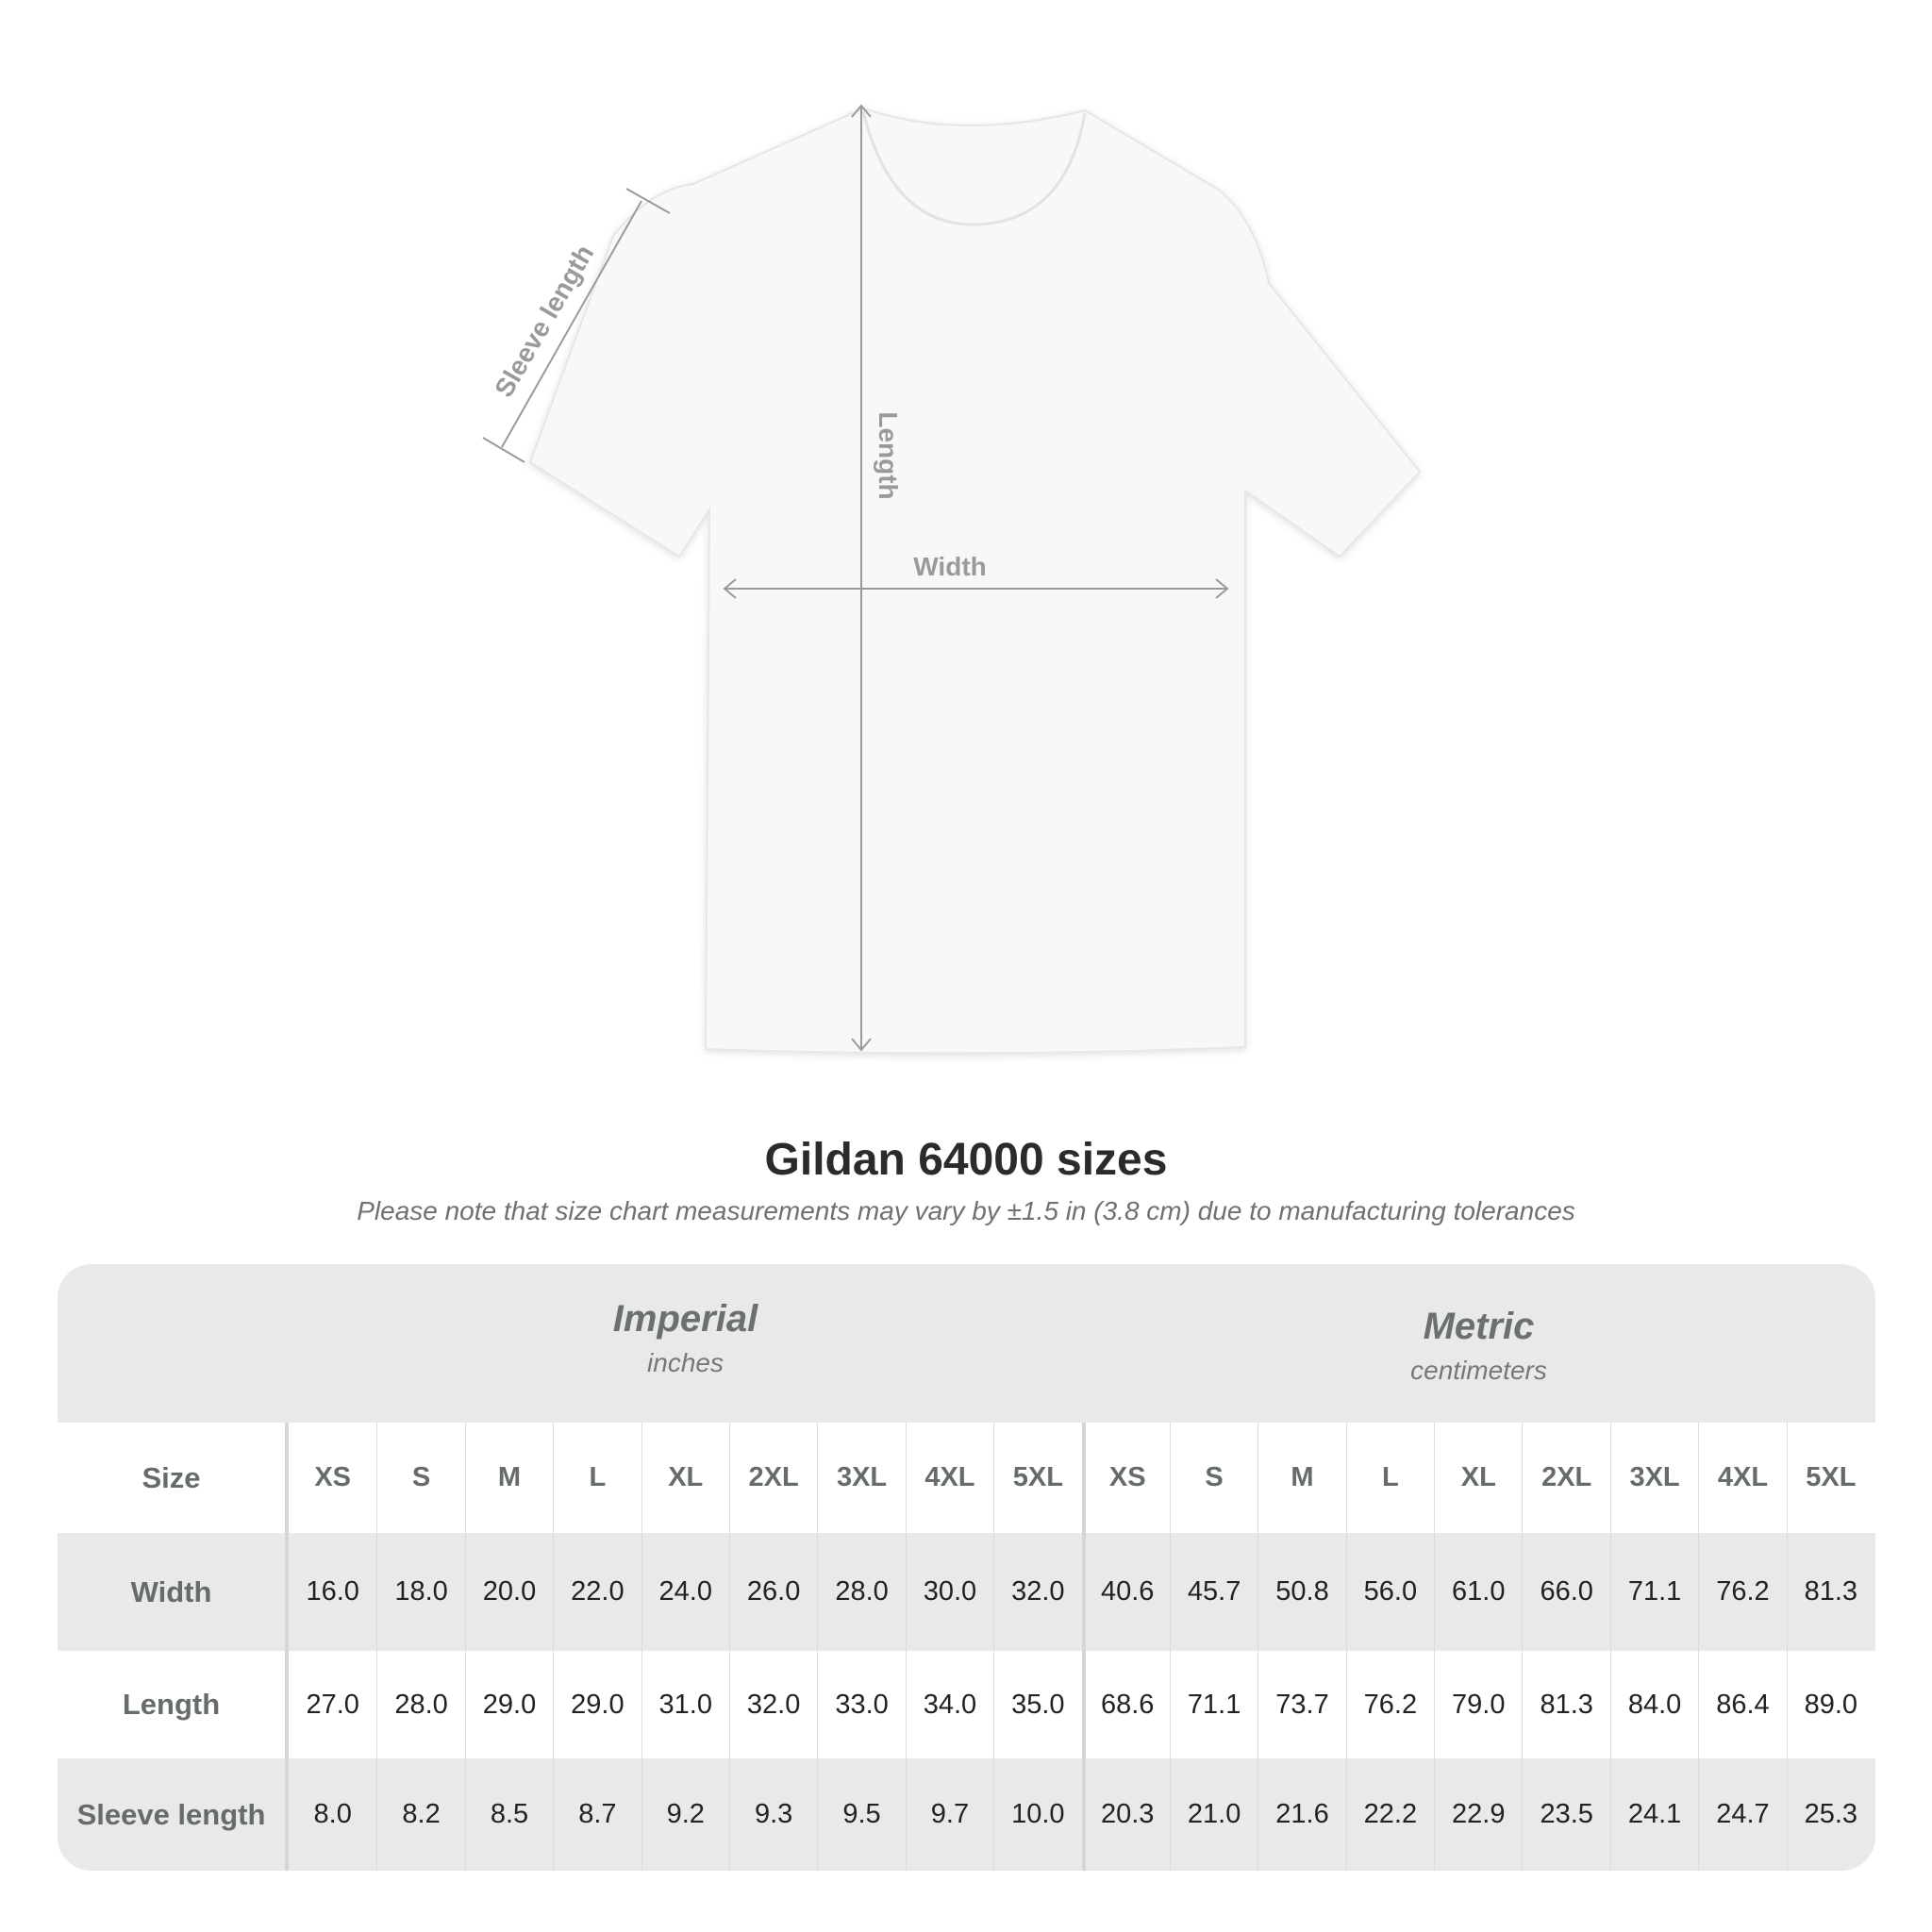  Describe the element at coordinates (1301, 1592) in the screenshot. I see `metric-value-cell: 50.8` at that location.